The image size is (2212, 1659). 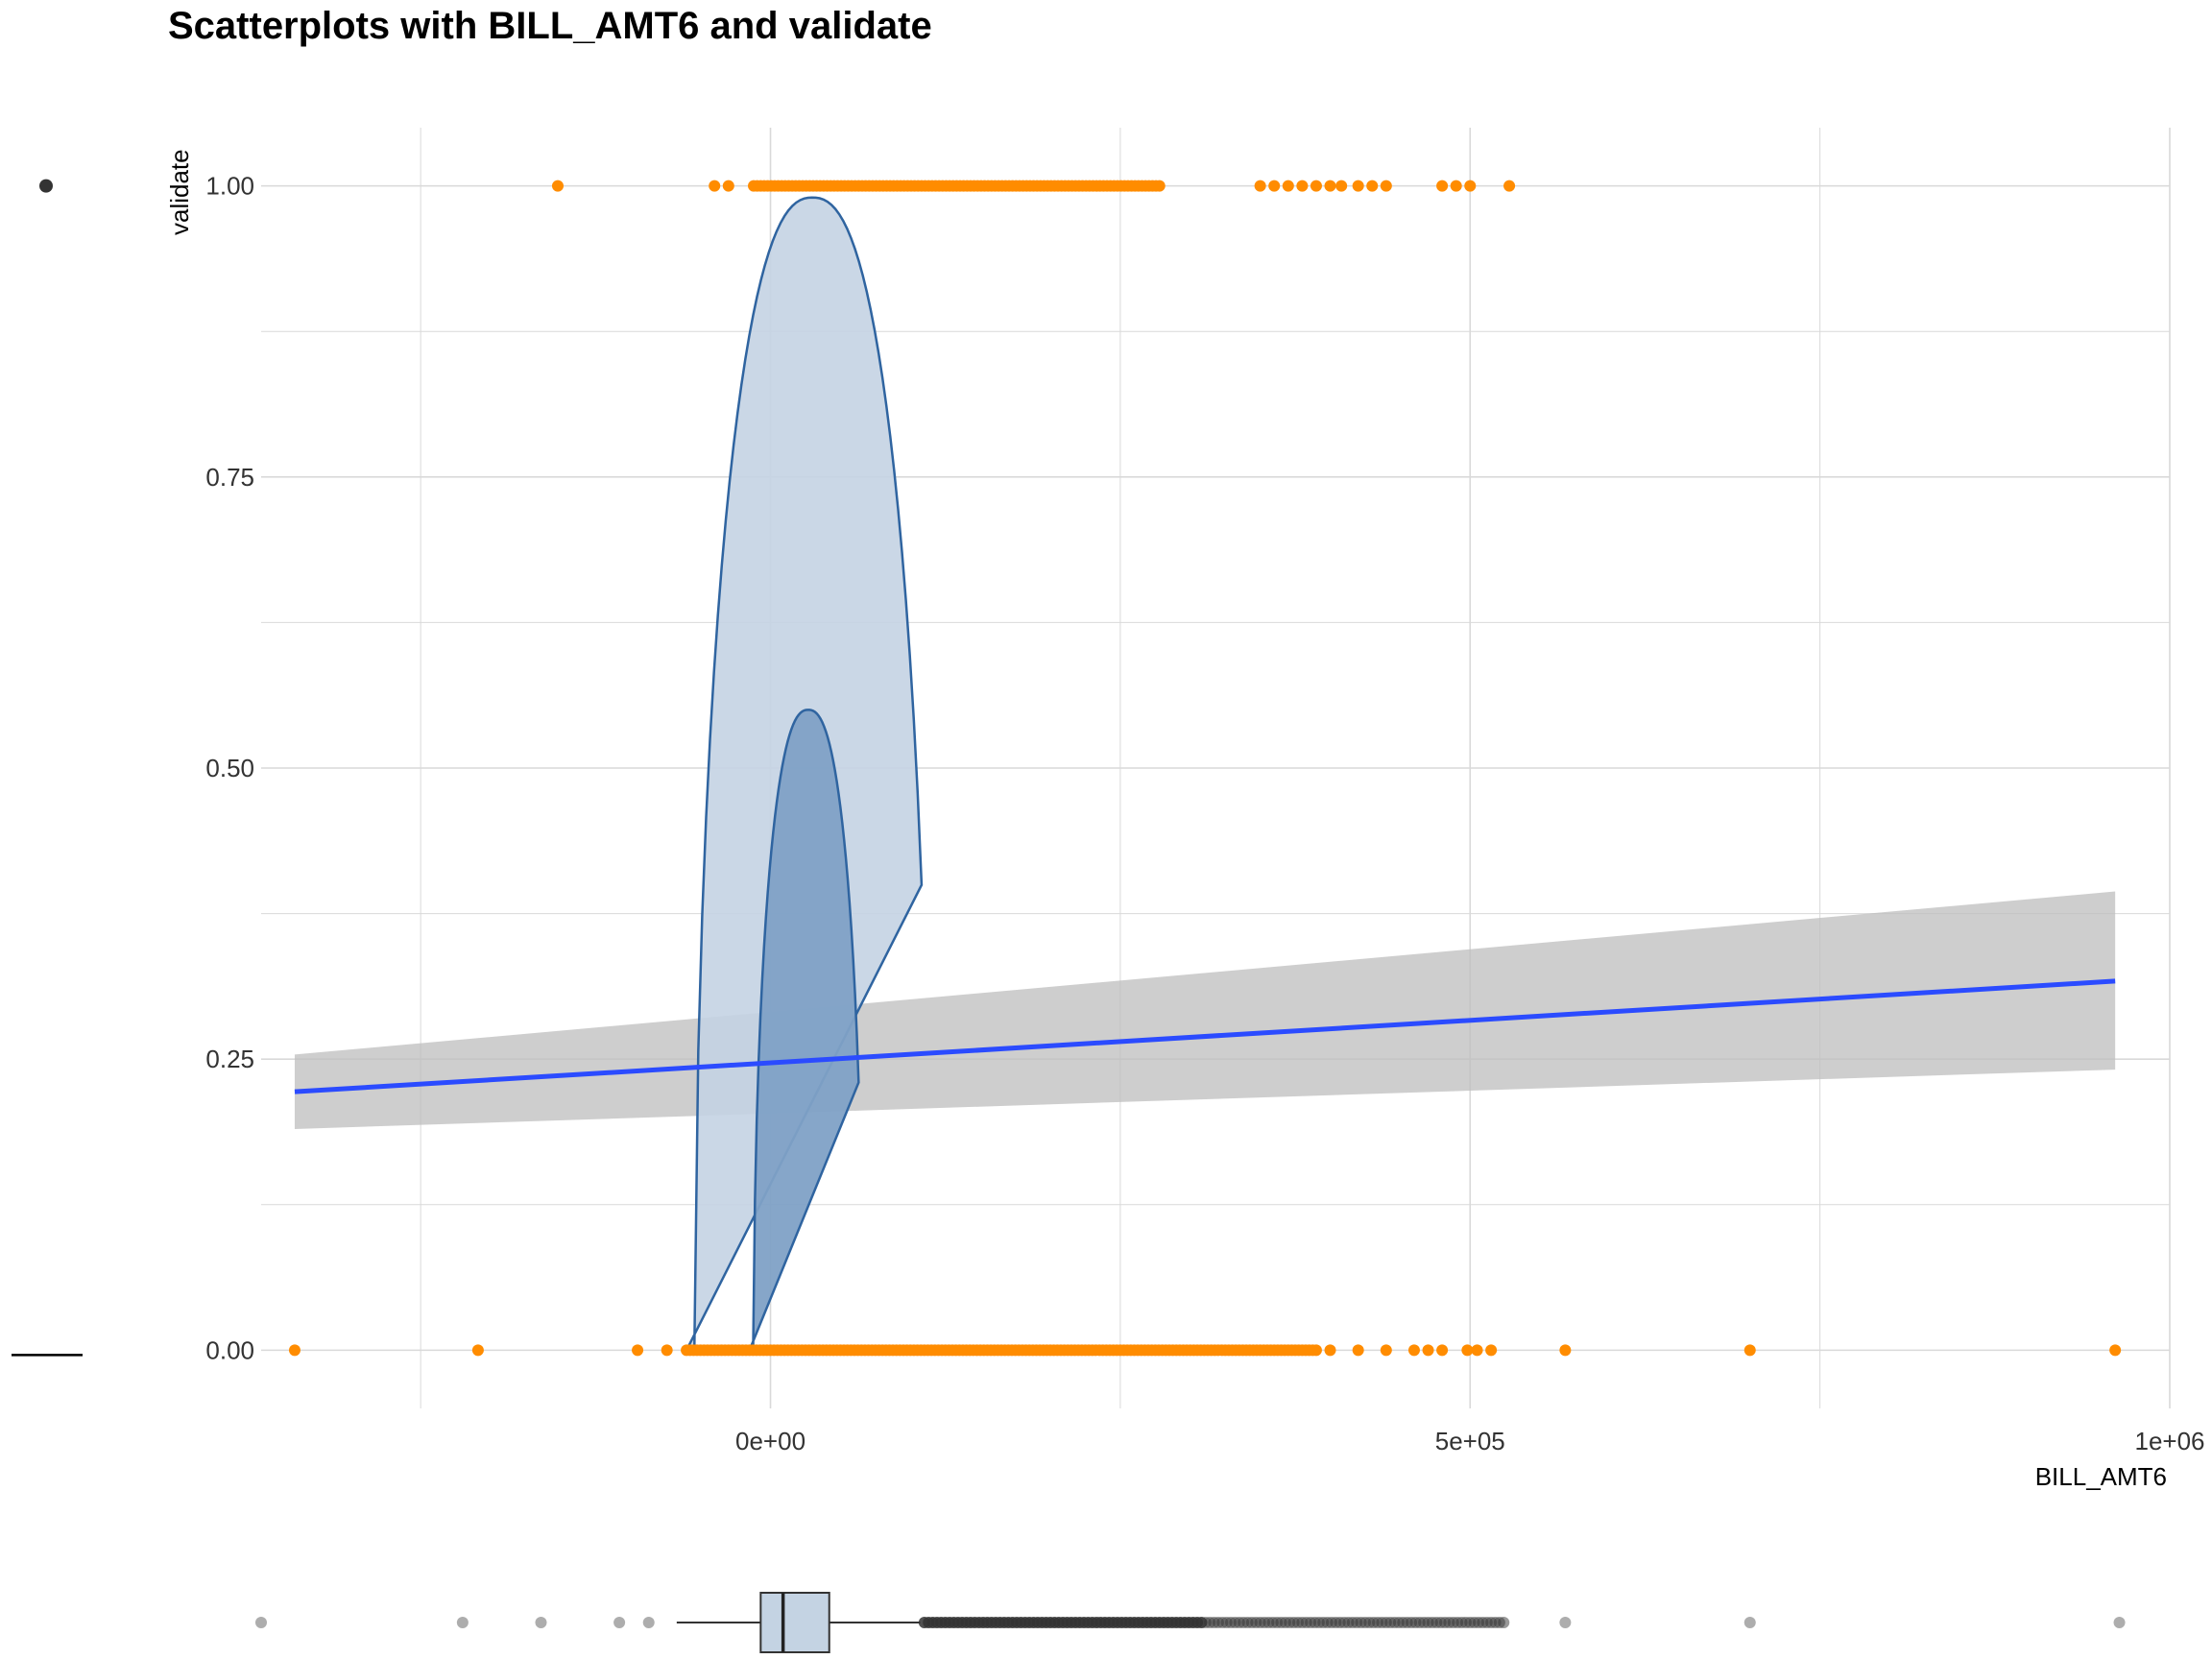 What do you see at coordinates (550, 26) in the screenshot?
I see `chart-title: Scatterplots with BILL_AMT6 and validate` at bounding box center [550, 26].